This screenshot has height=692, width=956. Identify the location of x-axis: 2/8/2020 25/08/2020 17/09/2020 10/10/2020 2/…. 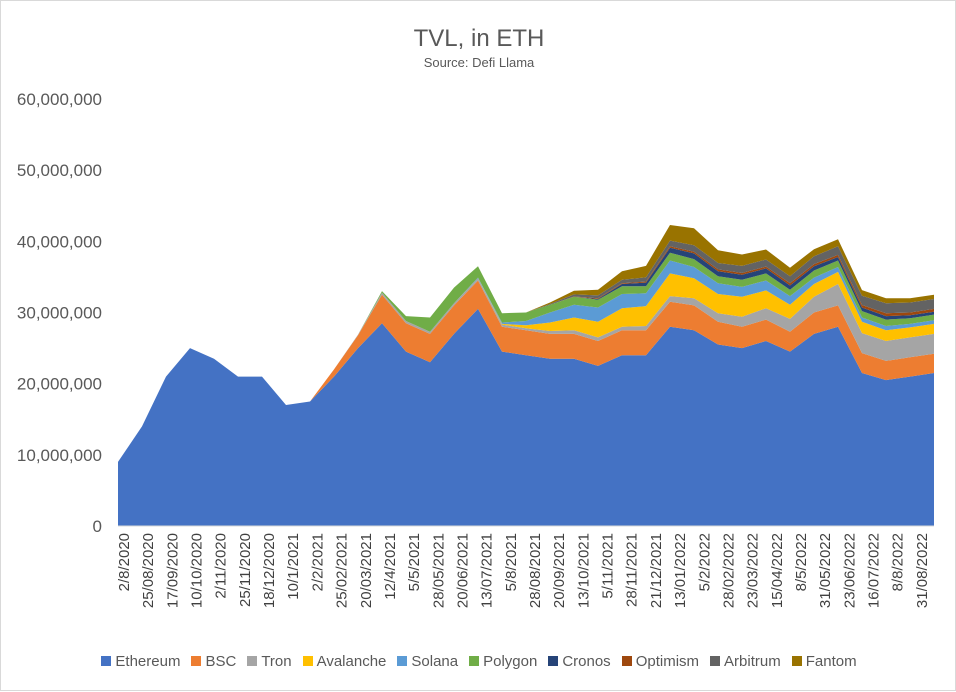
(525, 566).